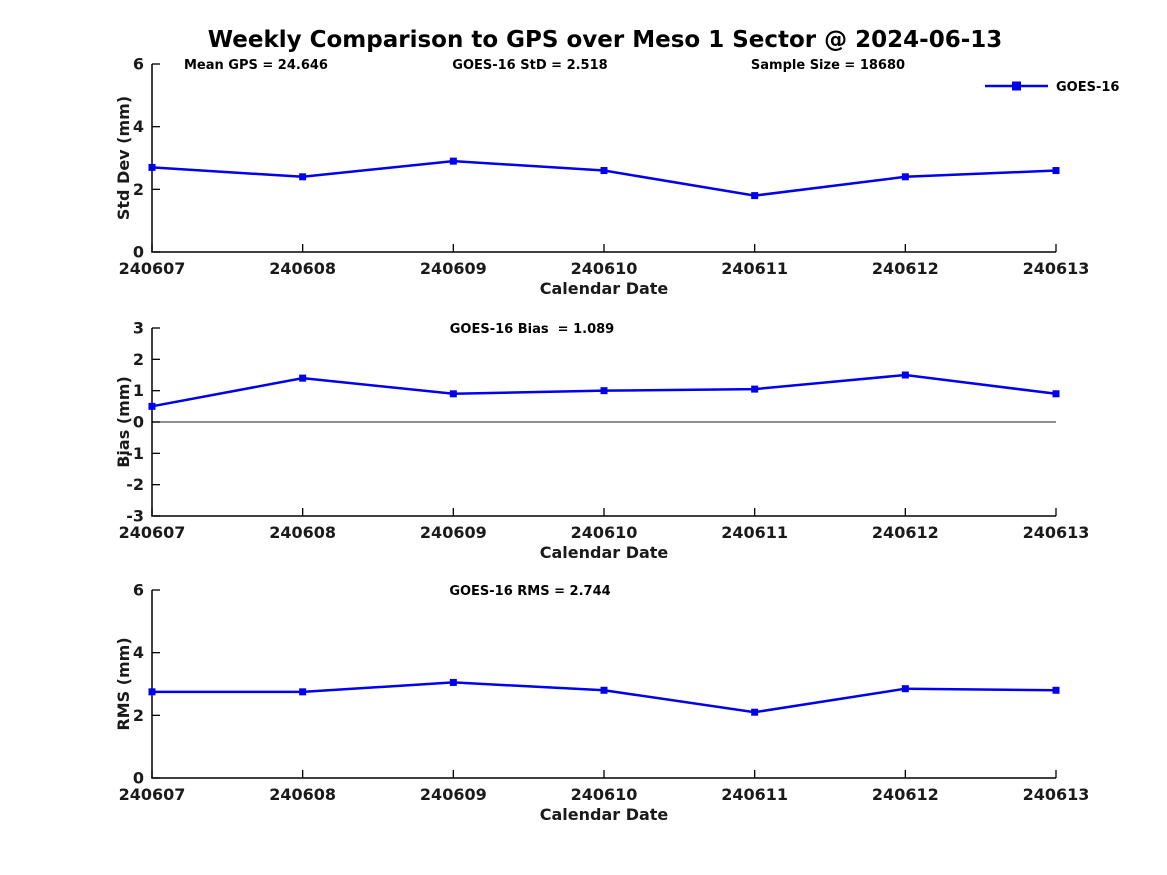 The height and width of the screenshot is (875, 1167). Describe the element at coordinates (138, 328) in the screenshot. I see `y-tick-label: 3` at that location.